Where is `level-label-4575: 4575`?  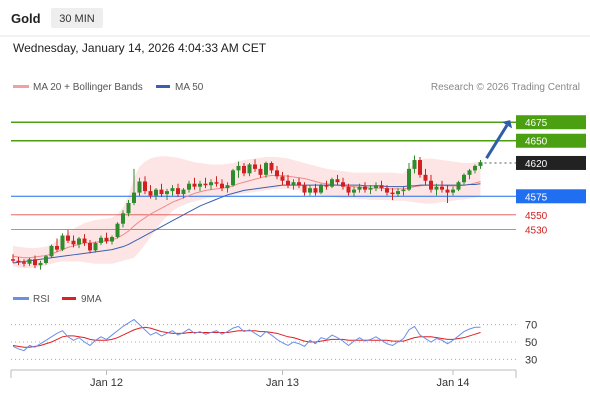 level-label-4575: 4575 is located at coordinates (536, 197).